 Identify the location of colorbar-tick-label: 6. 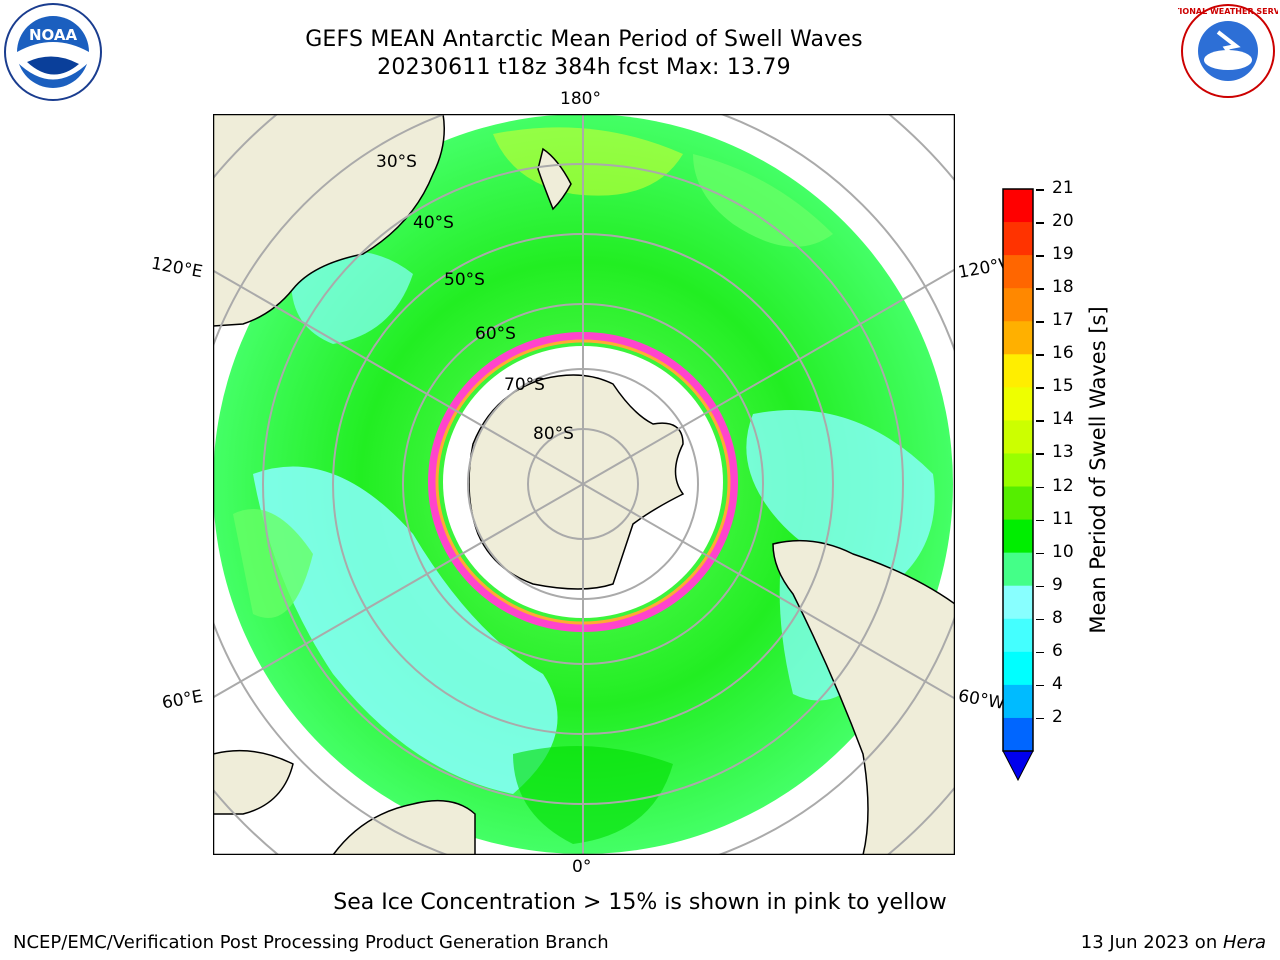
(1057, 650).